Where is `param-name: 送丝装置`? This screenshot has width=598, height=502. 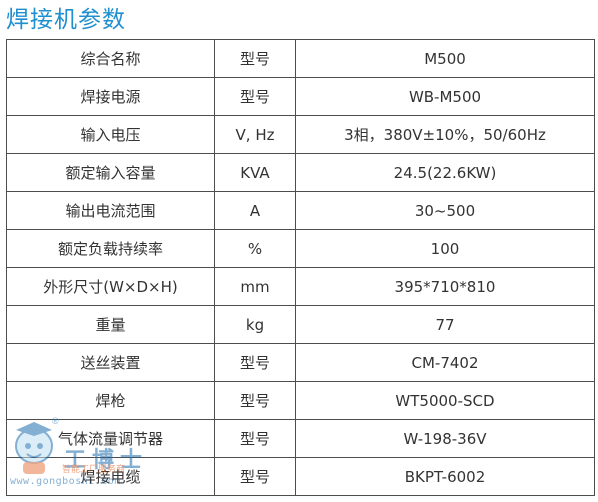 param-name: 送丝装置 is located at coordinates (110, 362).